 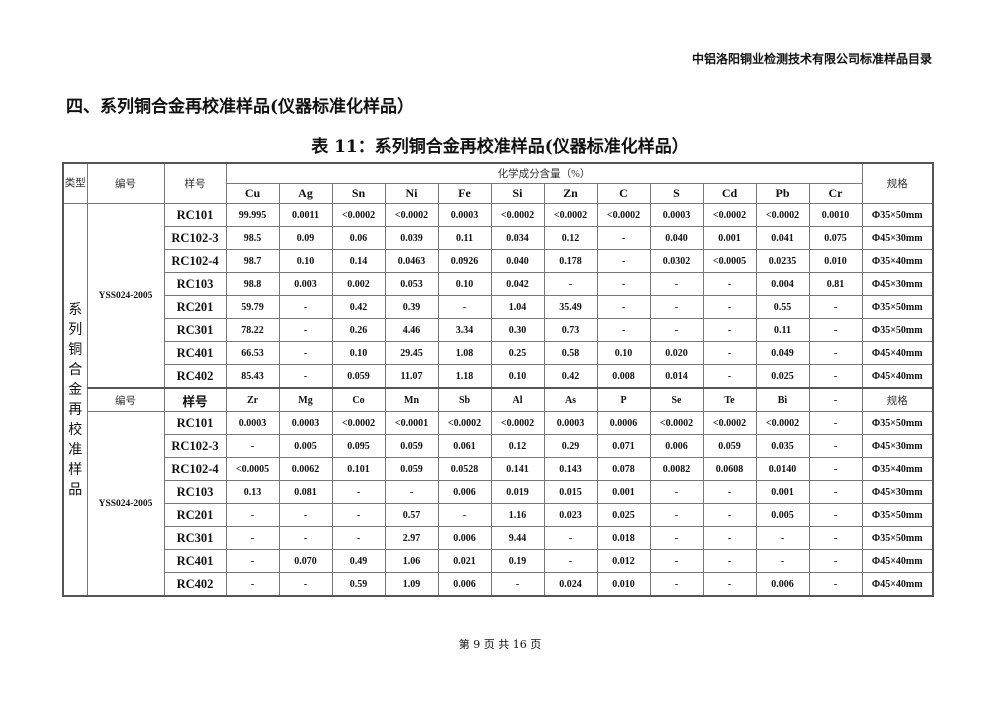 I want to click on value-cell: 0.39, so click(x=411, y=307).